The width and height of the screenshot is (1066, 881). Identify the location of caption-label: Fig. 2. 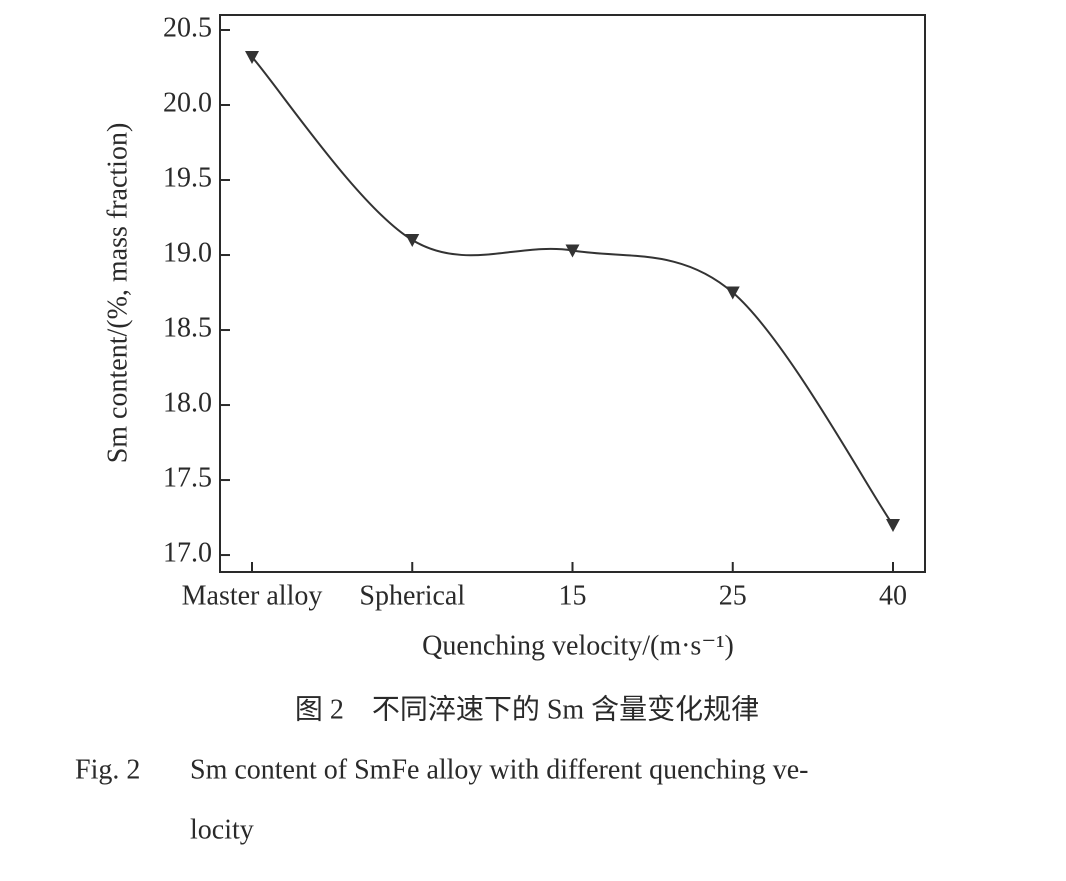
(107, 769).